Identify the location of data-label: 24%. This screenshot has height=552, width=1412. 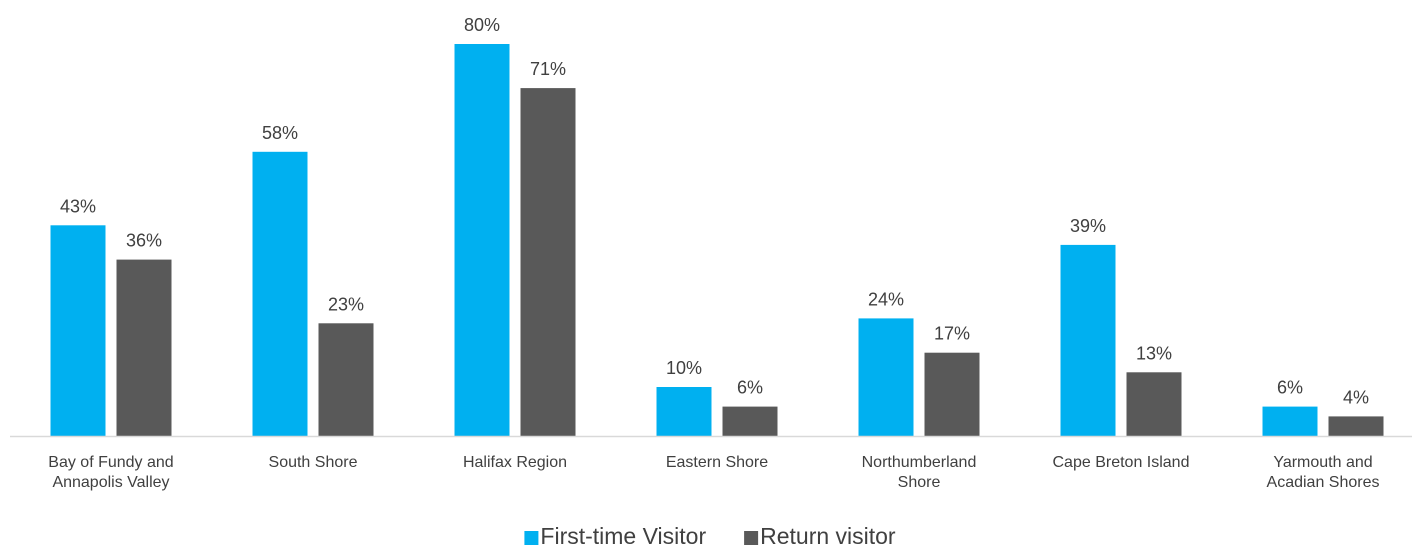
(886, 299).